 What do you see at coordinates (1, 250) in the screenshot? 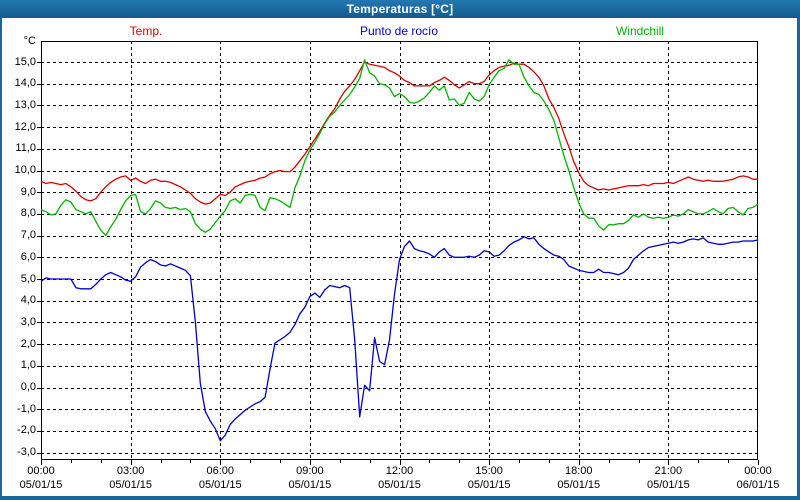
I see `window-border-left` at bounding box center [1, 250].